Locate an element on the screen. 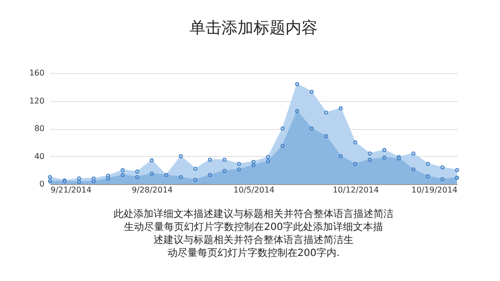  y-tick-label: 40 is located at coordinates (39, 156).